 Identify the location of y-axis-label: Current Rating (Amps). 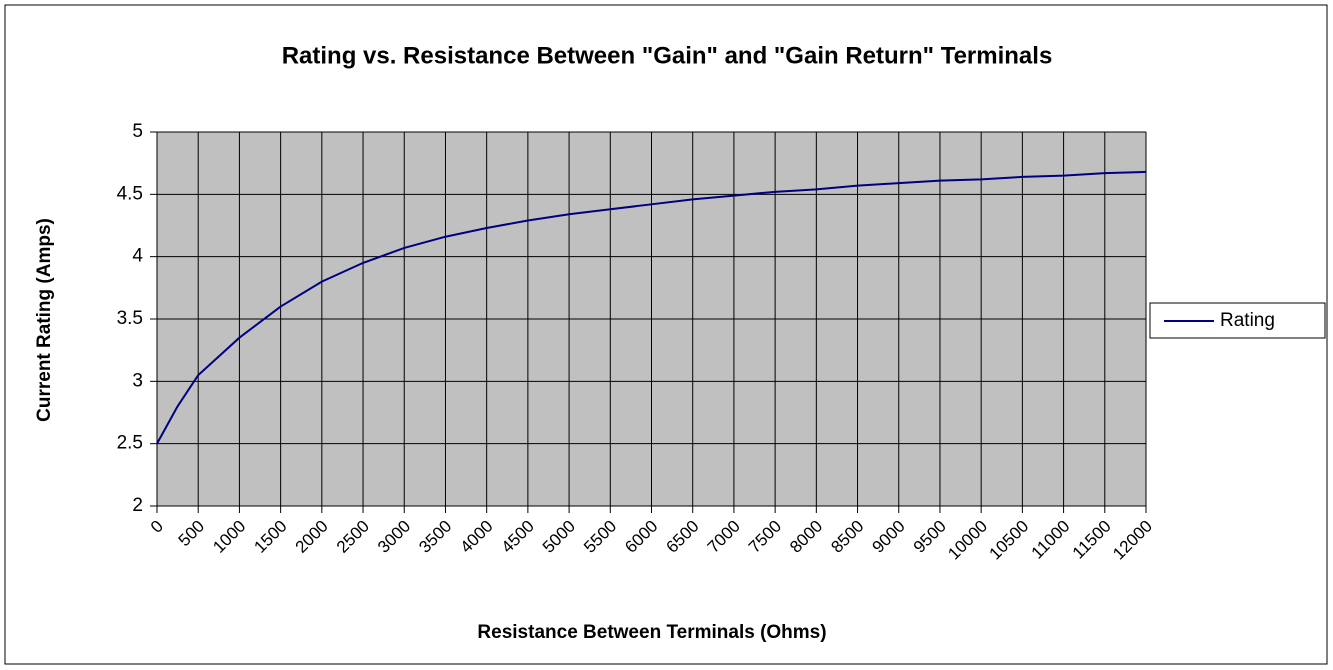
(44, 320).